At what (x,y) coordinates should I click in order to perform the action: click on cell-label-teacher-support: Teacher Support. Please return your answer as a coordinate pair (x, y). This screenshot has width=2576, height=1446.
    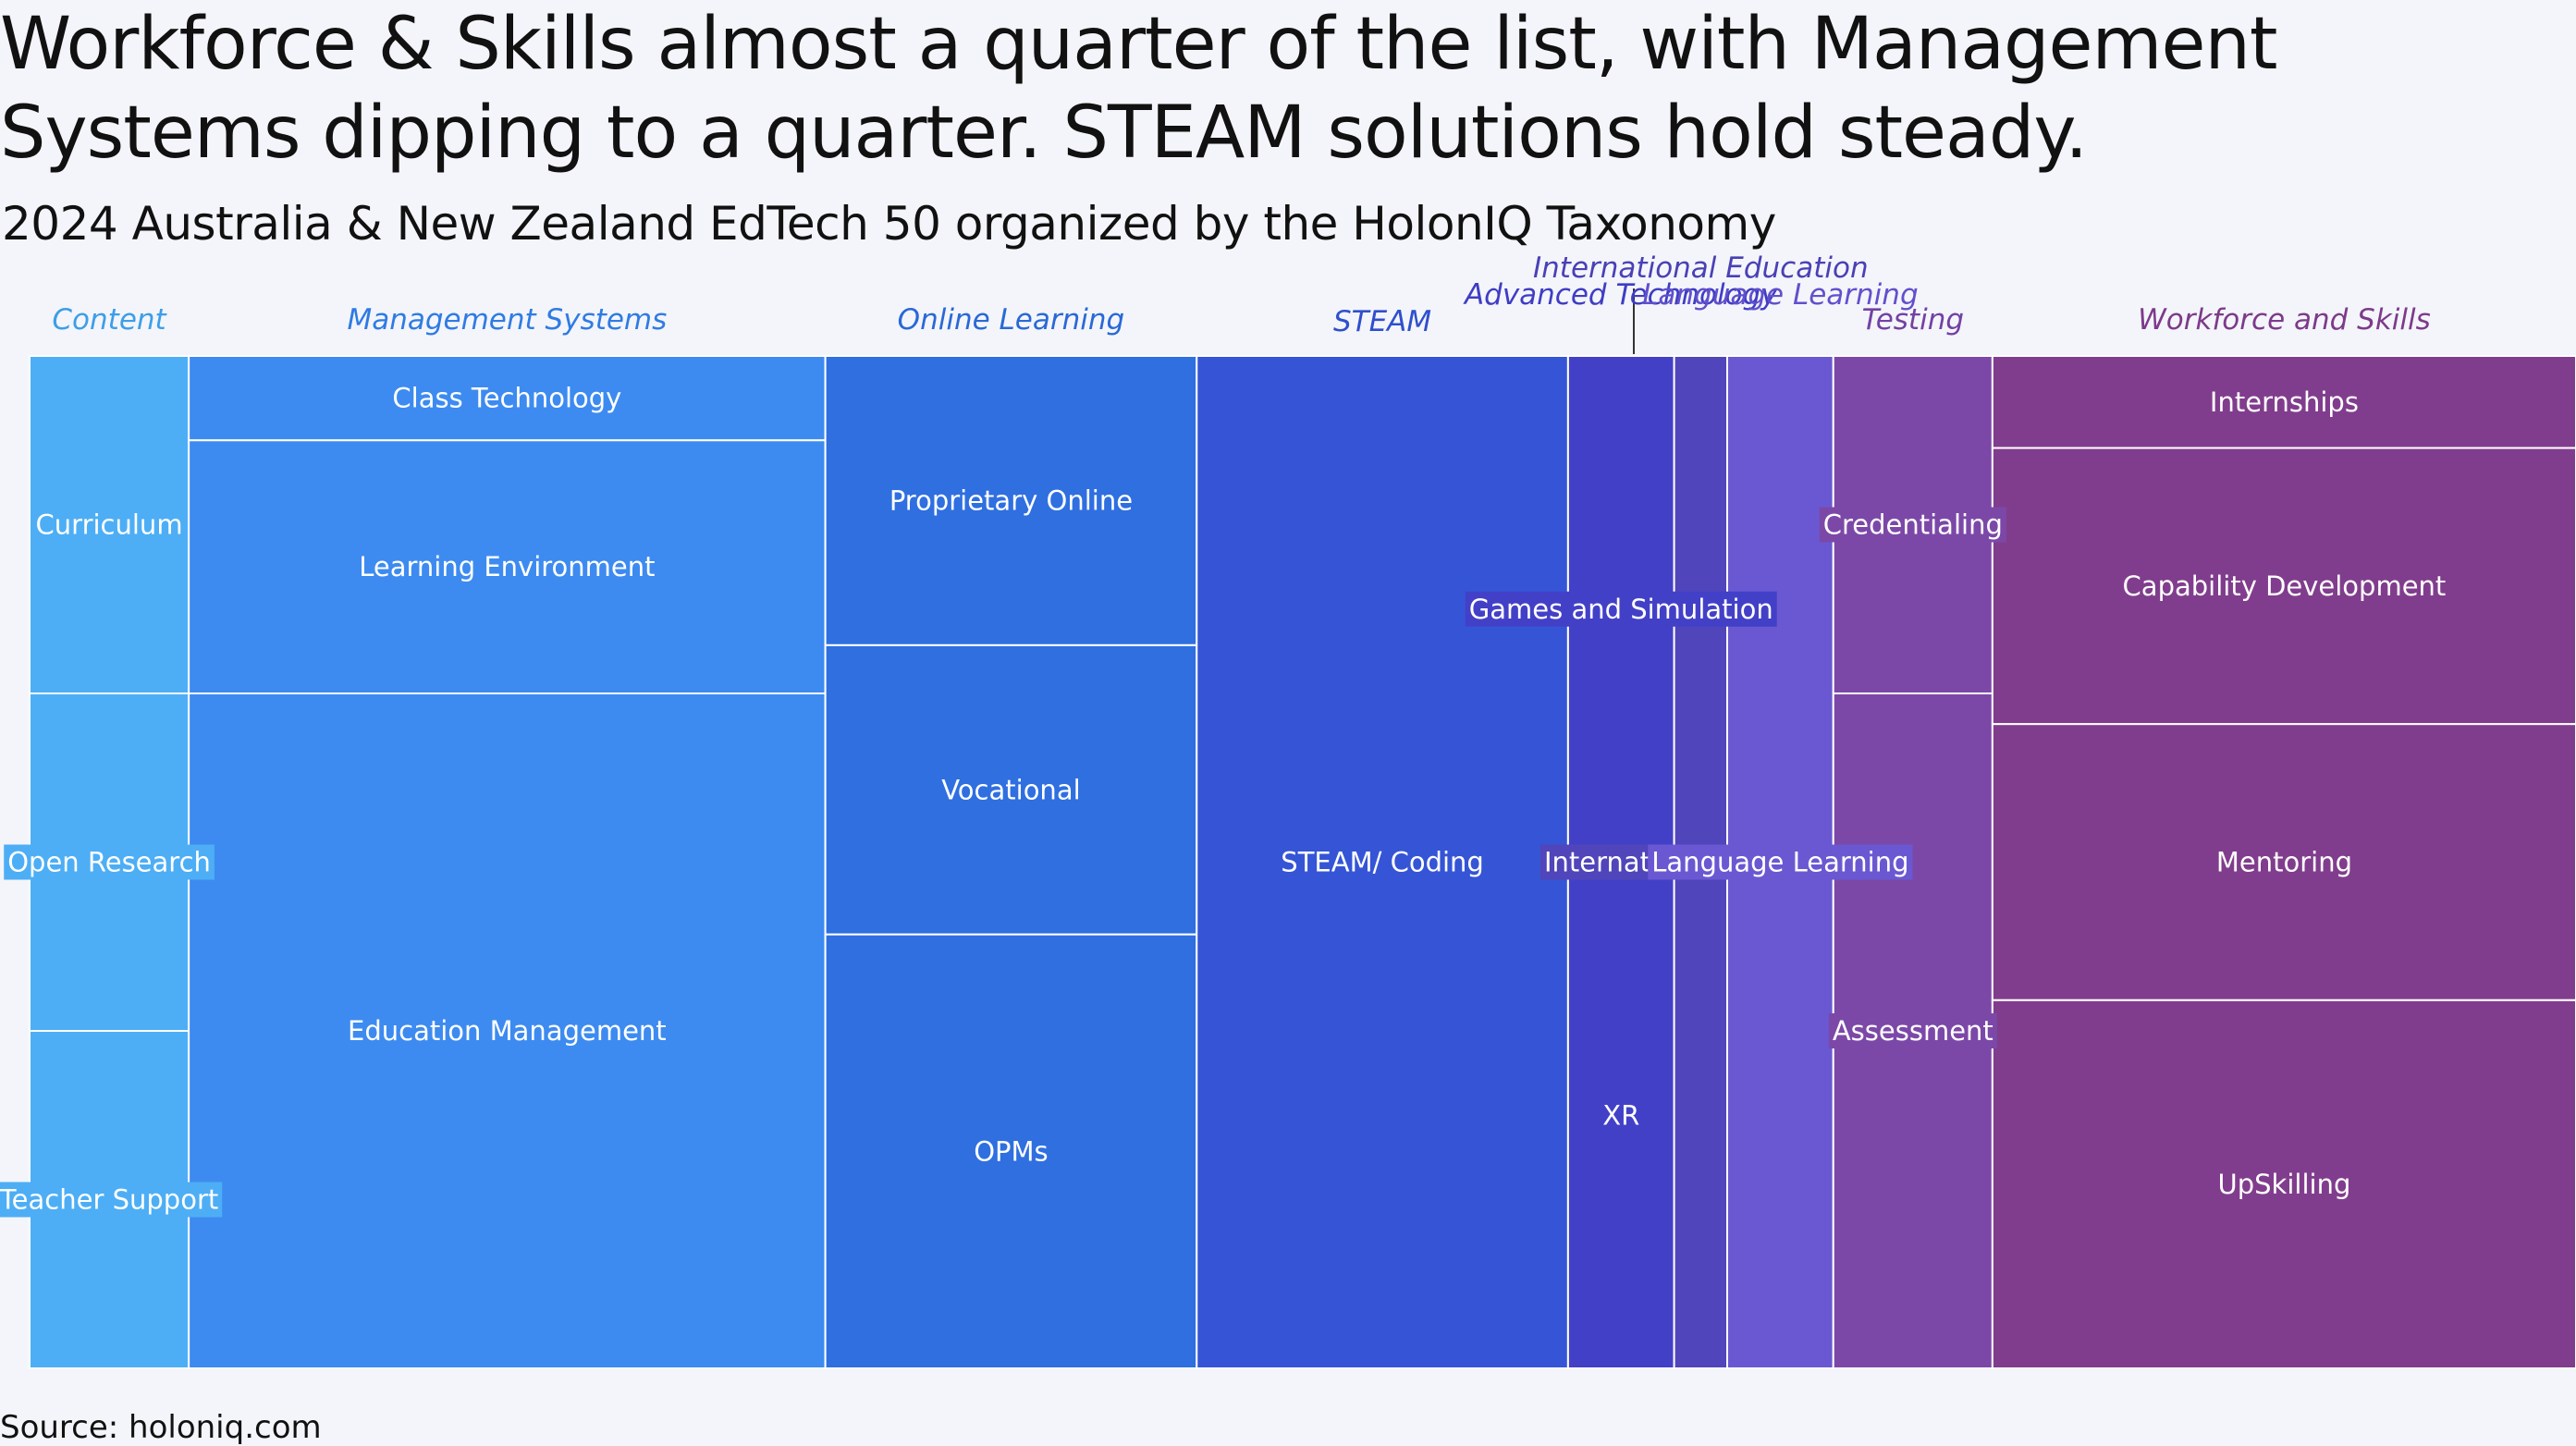
    Looking at the image, I should click on (109, 1200).